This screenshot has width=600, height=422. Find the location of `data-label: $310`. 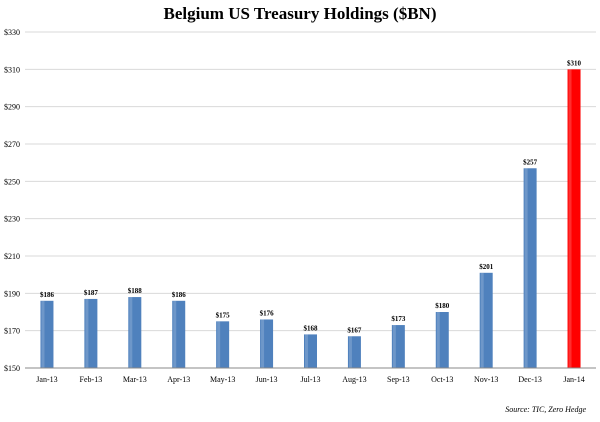

data-label: $310 is located at coordinates (574, 63).